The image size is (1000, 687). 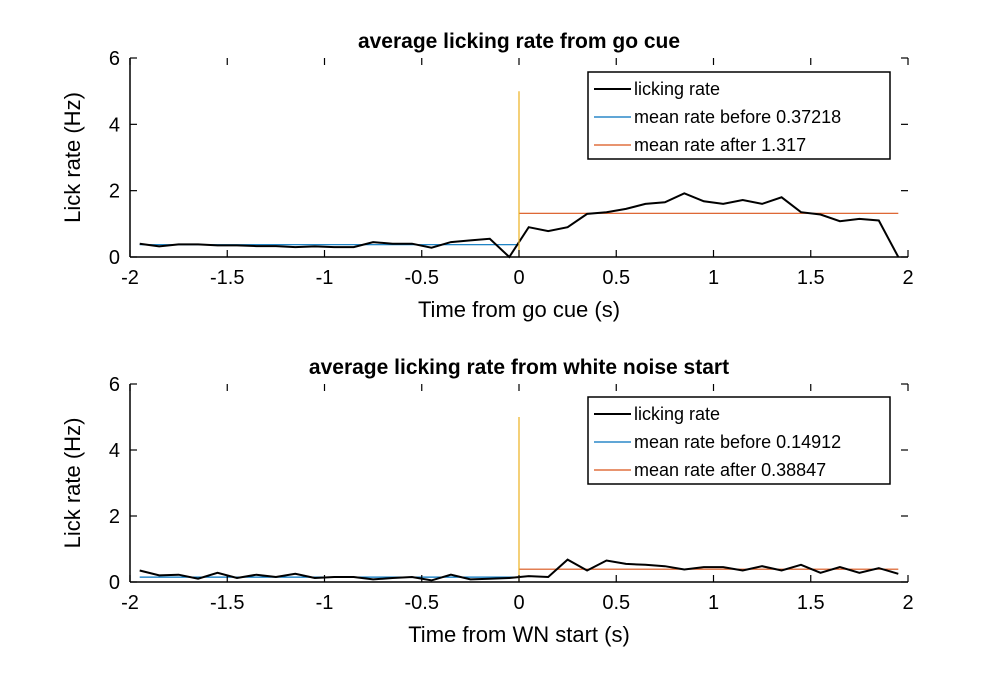 I want to click on legend-entry-label: mean rate before 0.37218, so click(x=737, y=117).